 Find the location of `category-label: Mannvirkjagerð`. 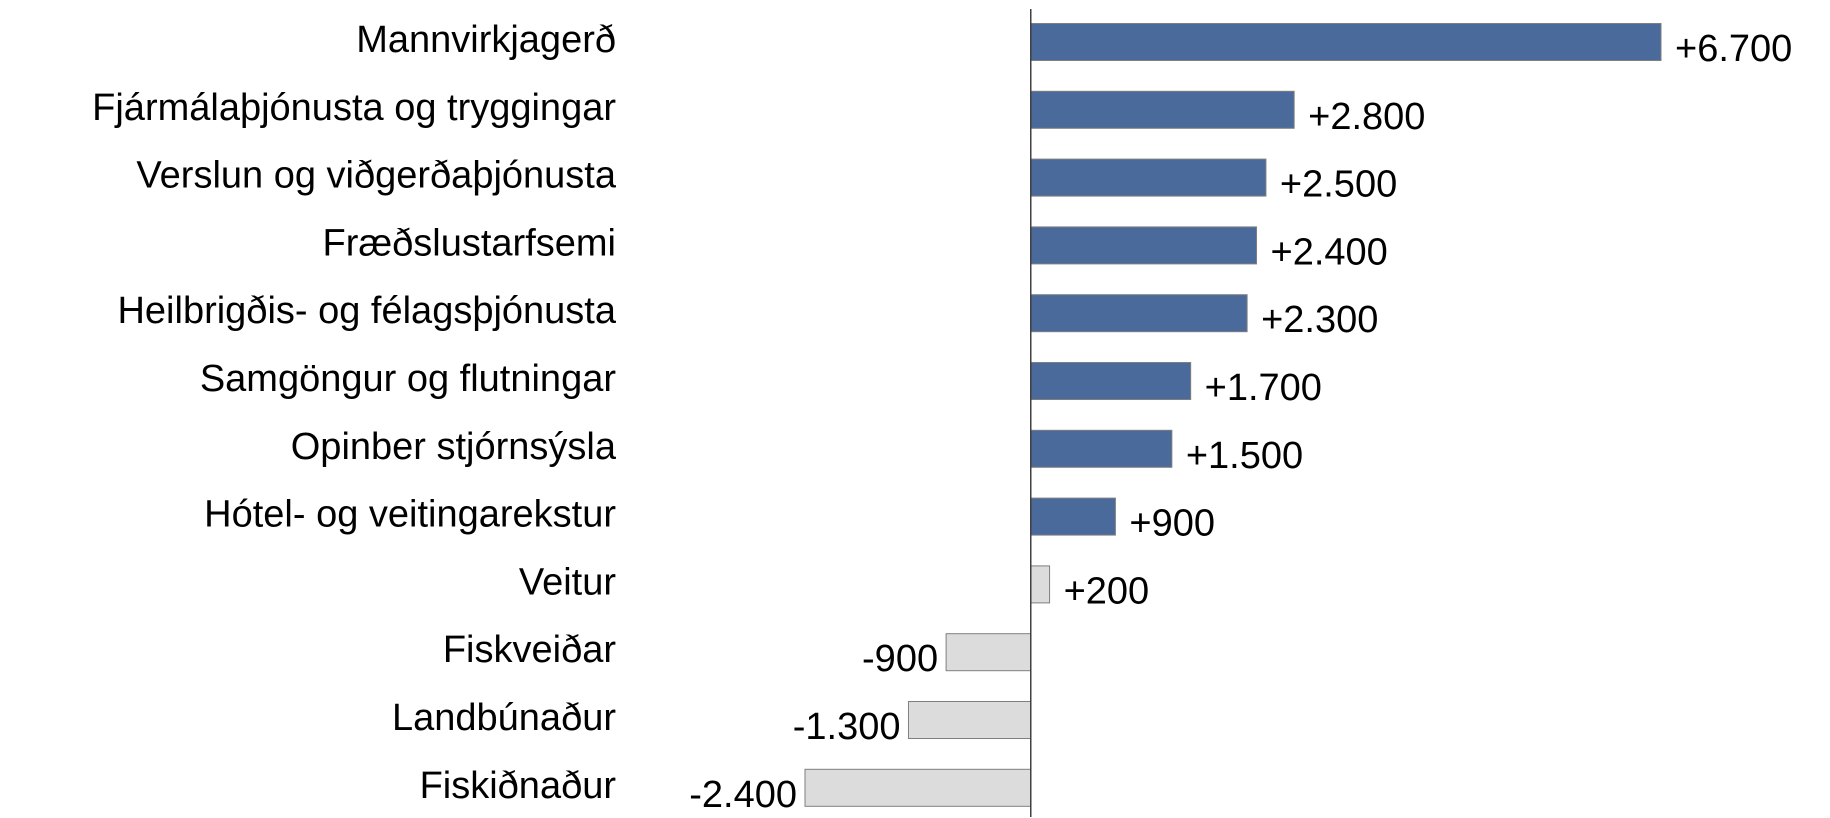

category-label: Mannvirkjagerð is located at coordinates (486, 40).